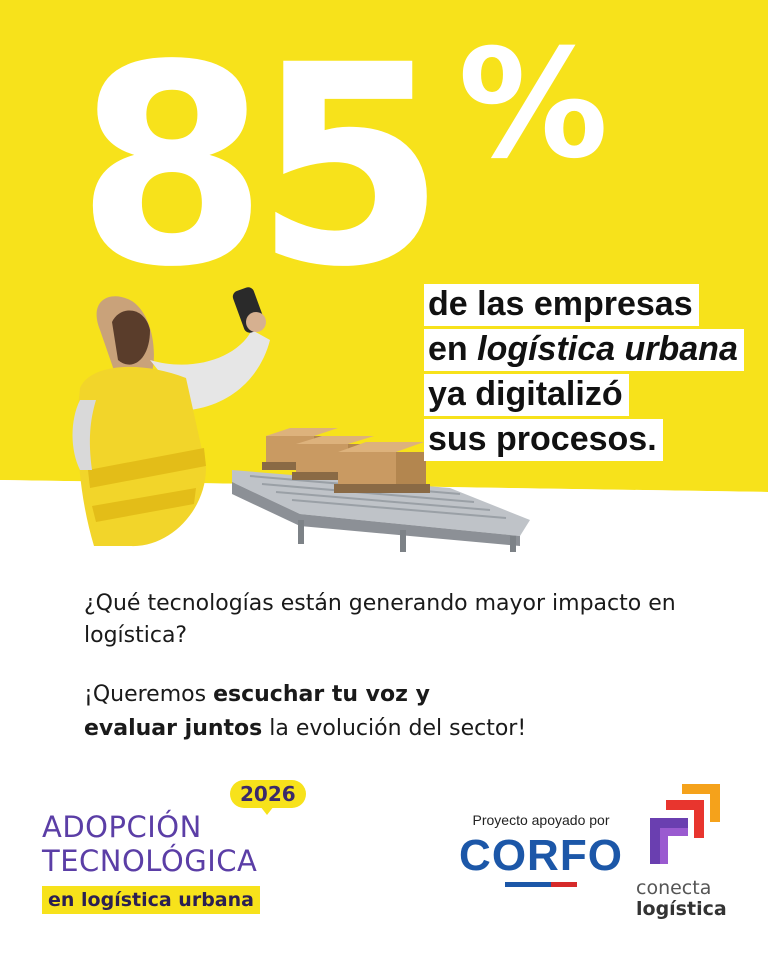 The image size is (768, 960). I want to click on year-badge: 2026, so click(268, 794).